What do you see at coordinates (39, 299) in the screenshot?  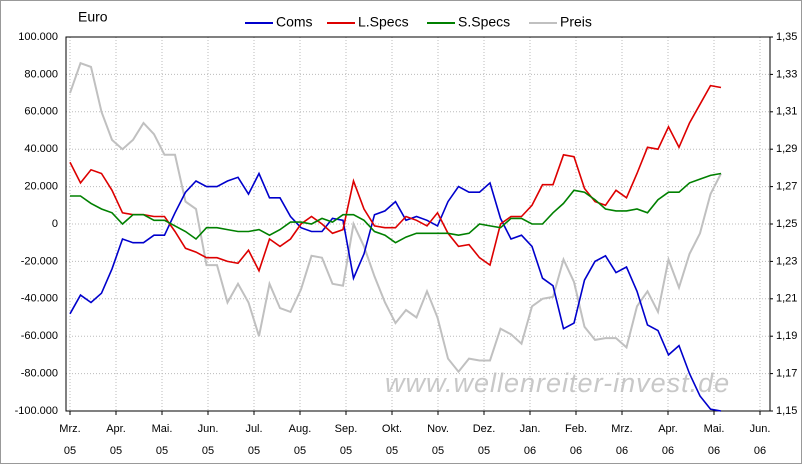 I see `y-tick-label: -40.000` at bounding box center [39, 299].